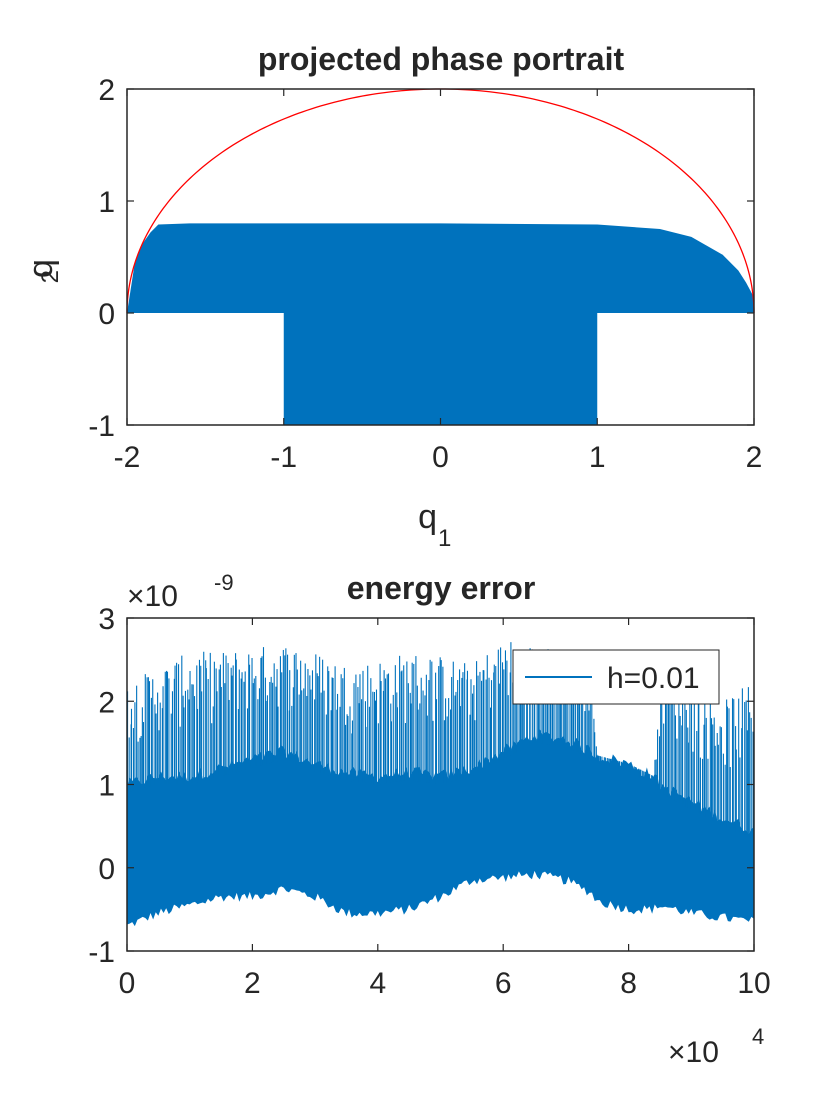 This screenshot has width=830, height=1108. I want to click on energy-error-band, so click(440, 828).